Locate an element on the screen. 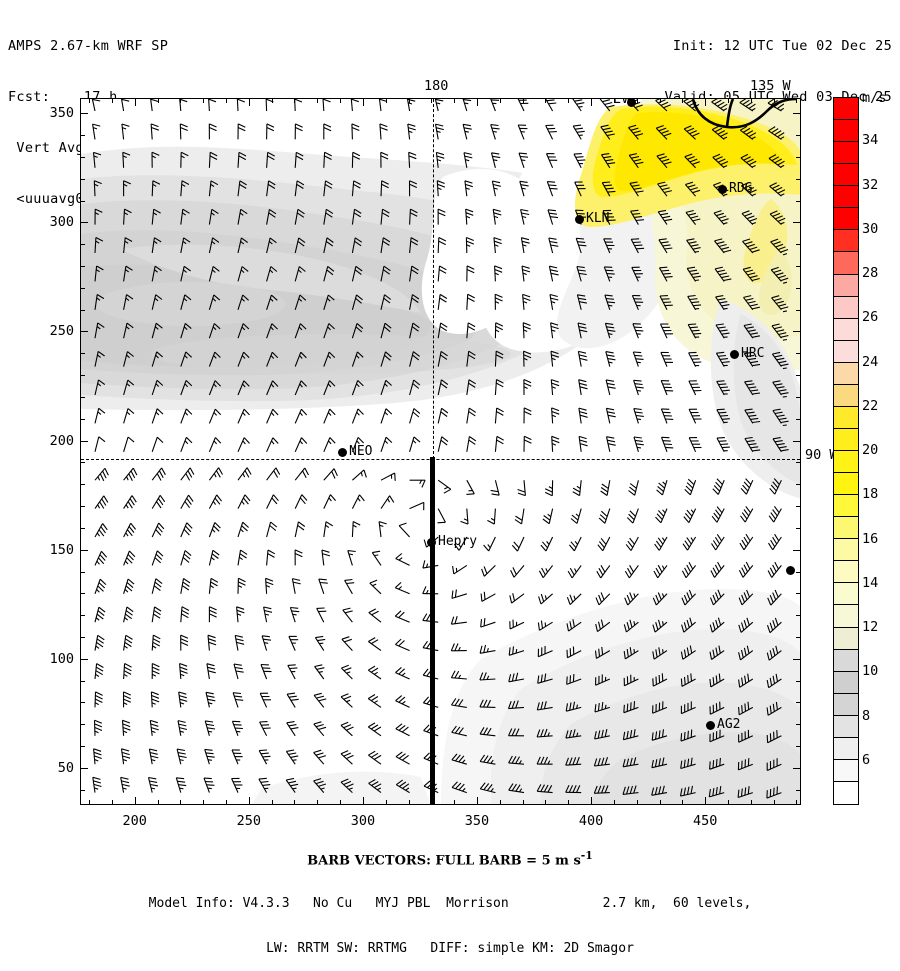 The image size is (900, 971). station-label: RDG is located at coordinates (740, 188).